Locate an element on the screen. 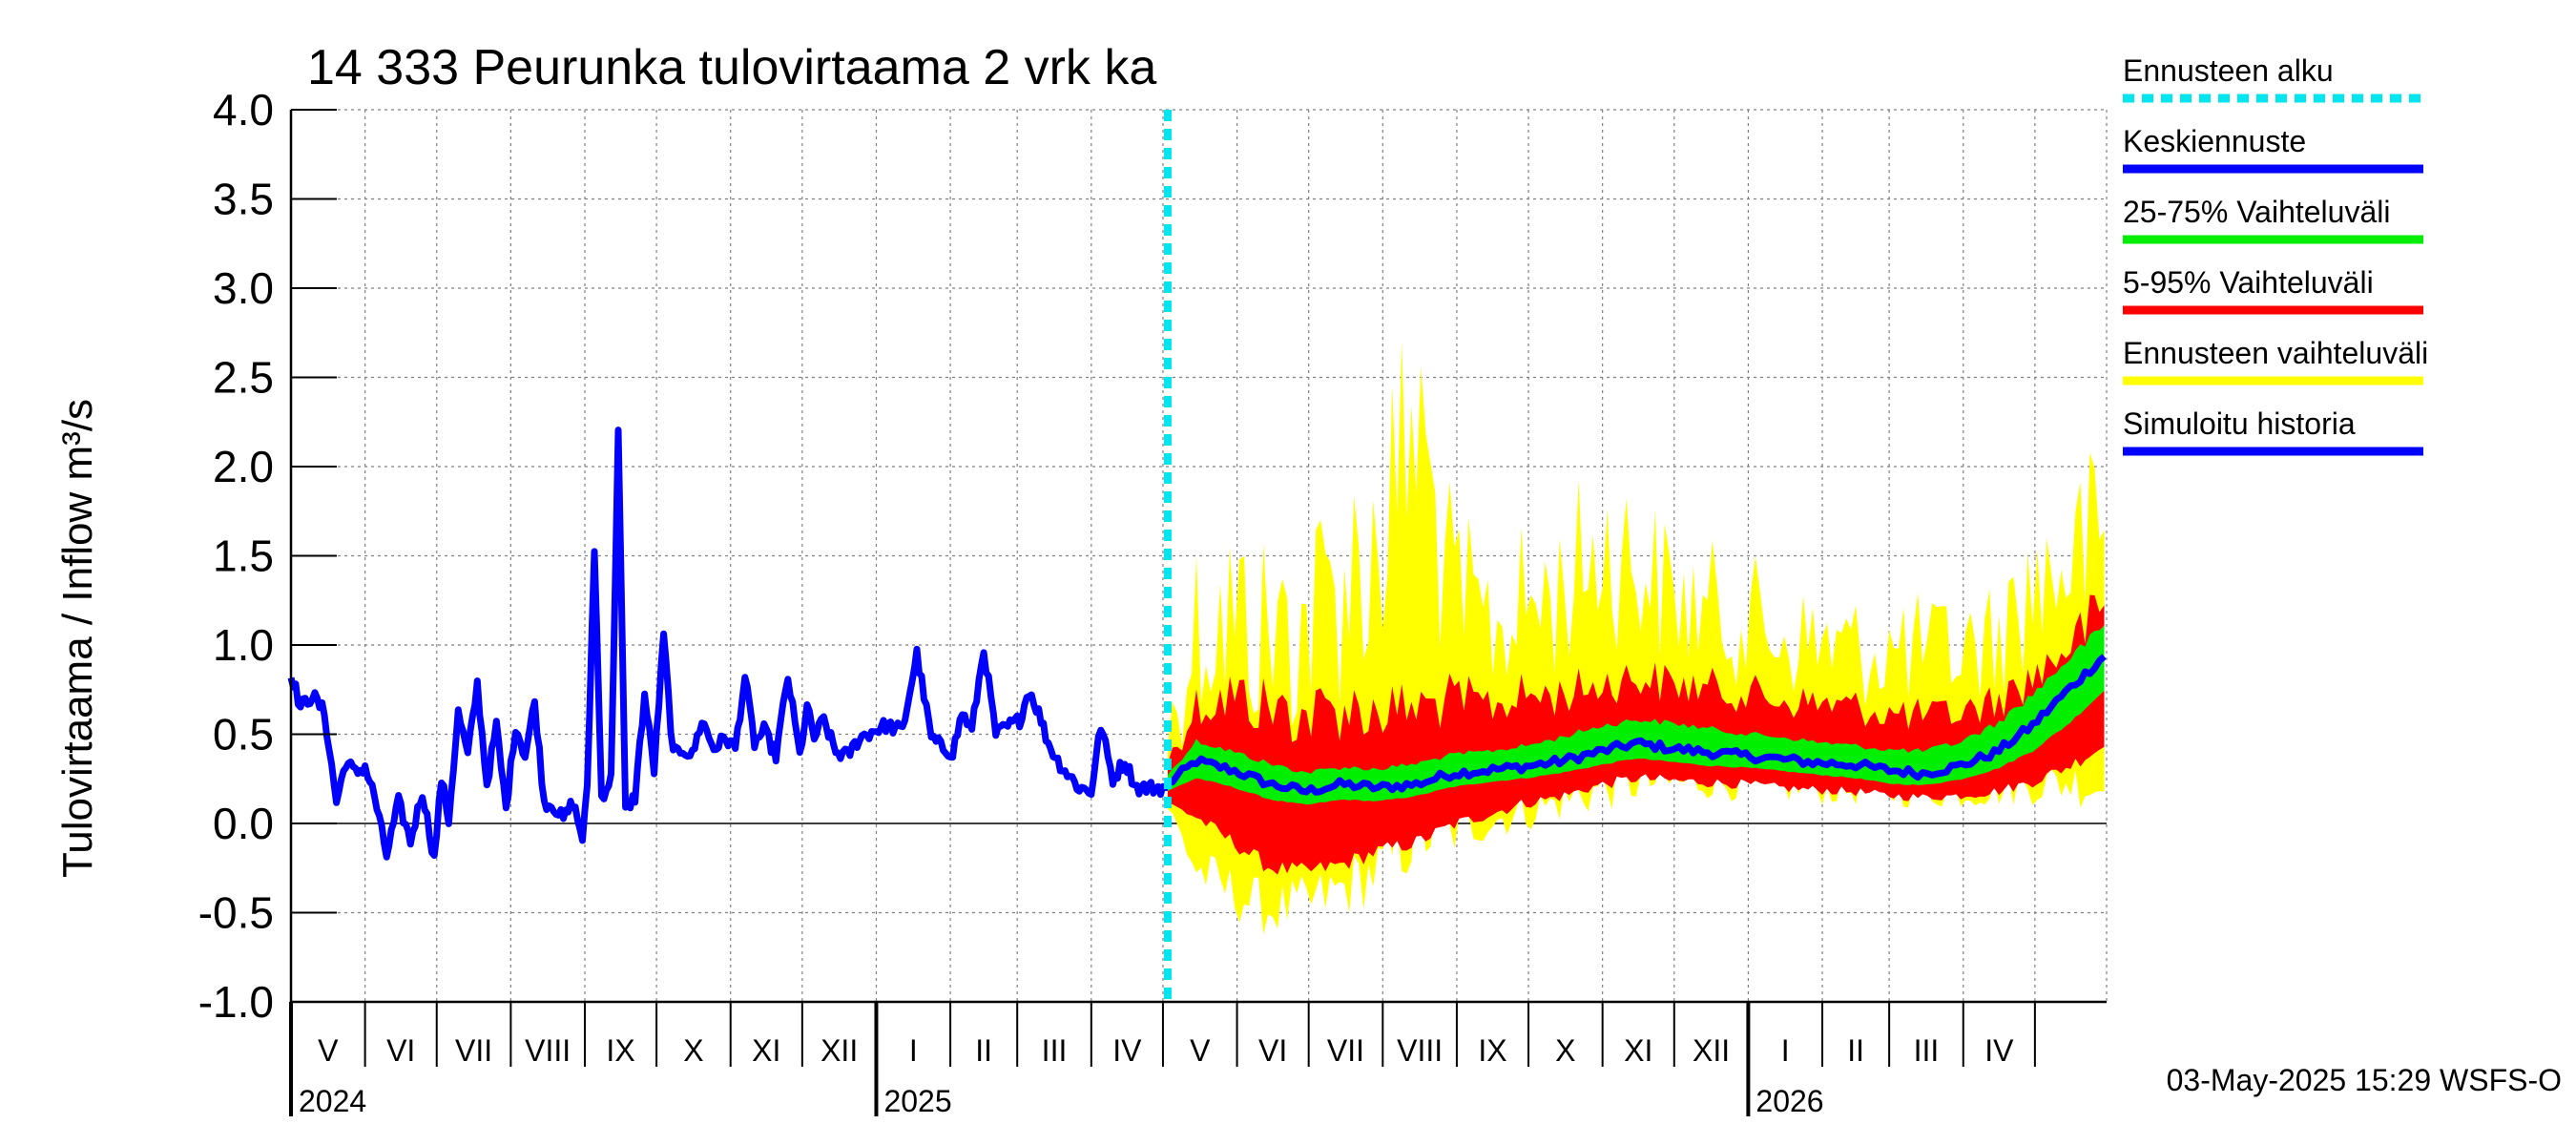 The width and height of the screenshot is (2576, 1145). legend-label: Ennusteen vaihteluväli is located at coordinates (2275, 353).